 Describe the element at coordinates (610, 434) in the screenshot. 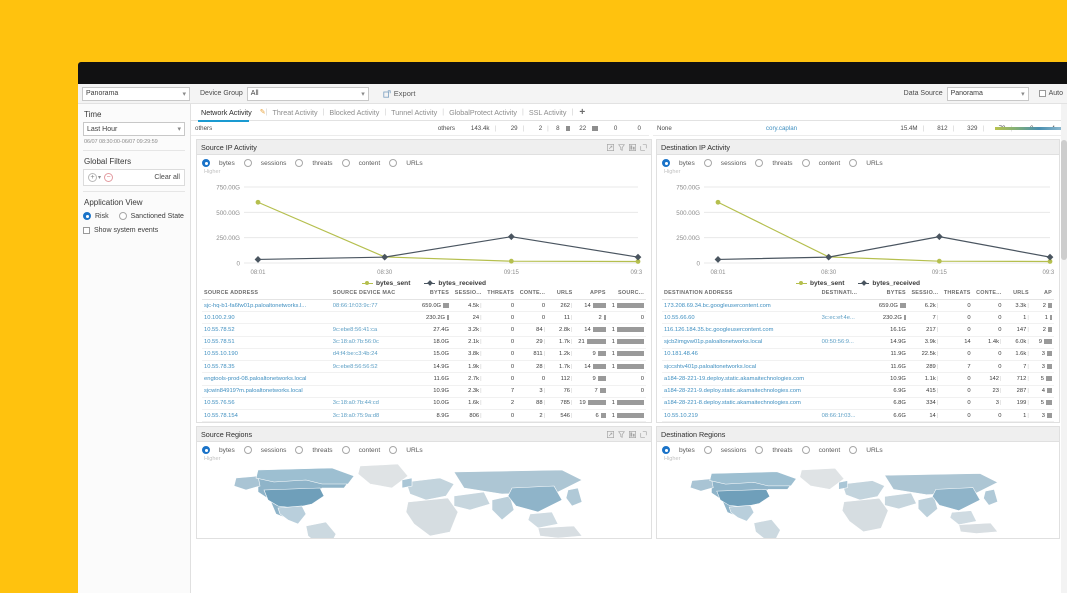

I see `export-icon` at that location.